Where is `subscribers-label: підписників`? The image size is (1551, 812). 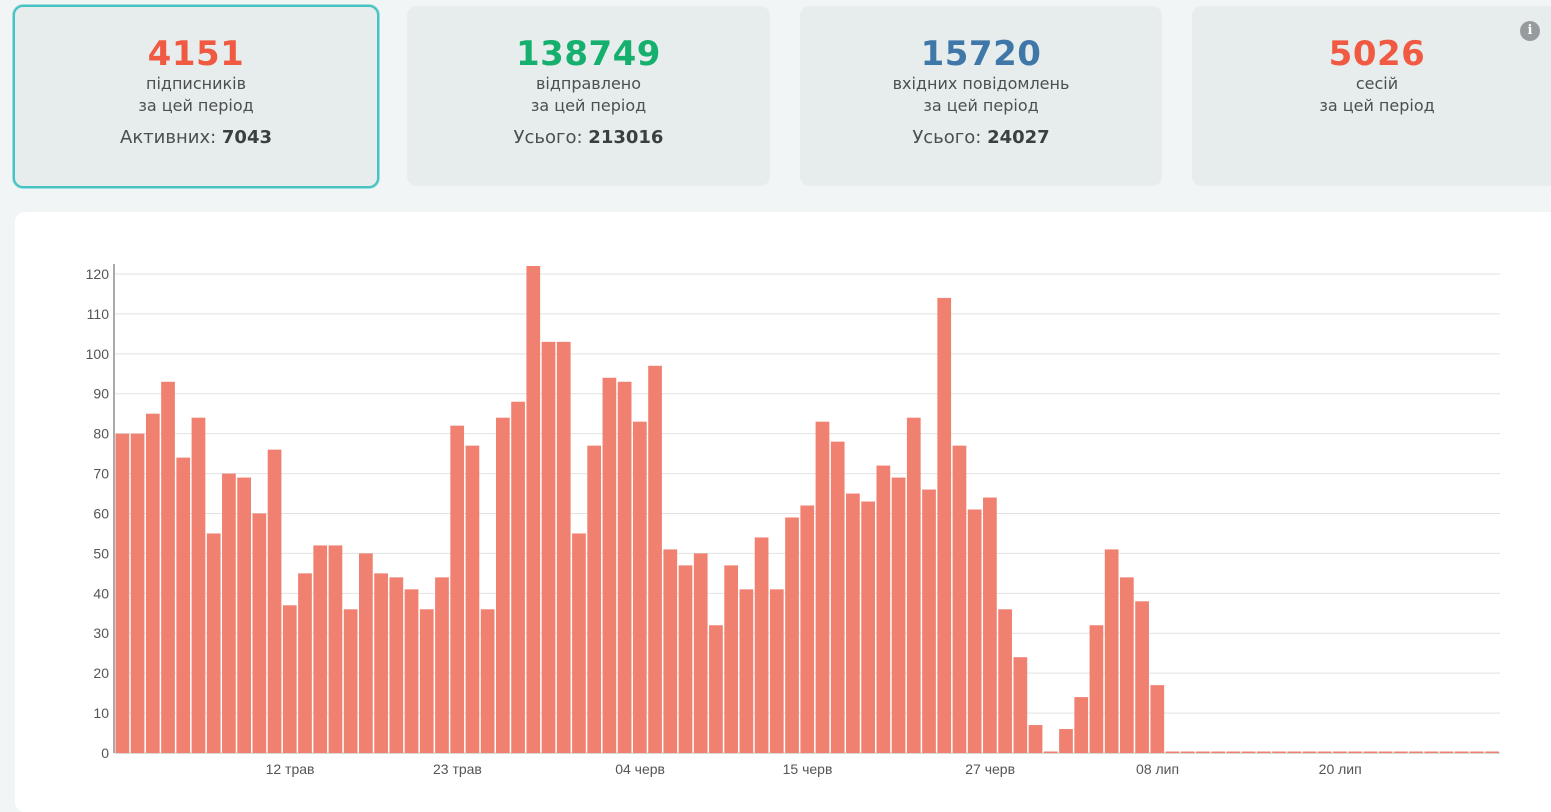 subscribers-label: підписників is located at coordinates (196, 83).